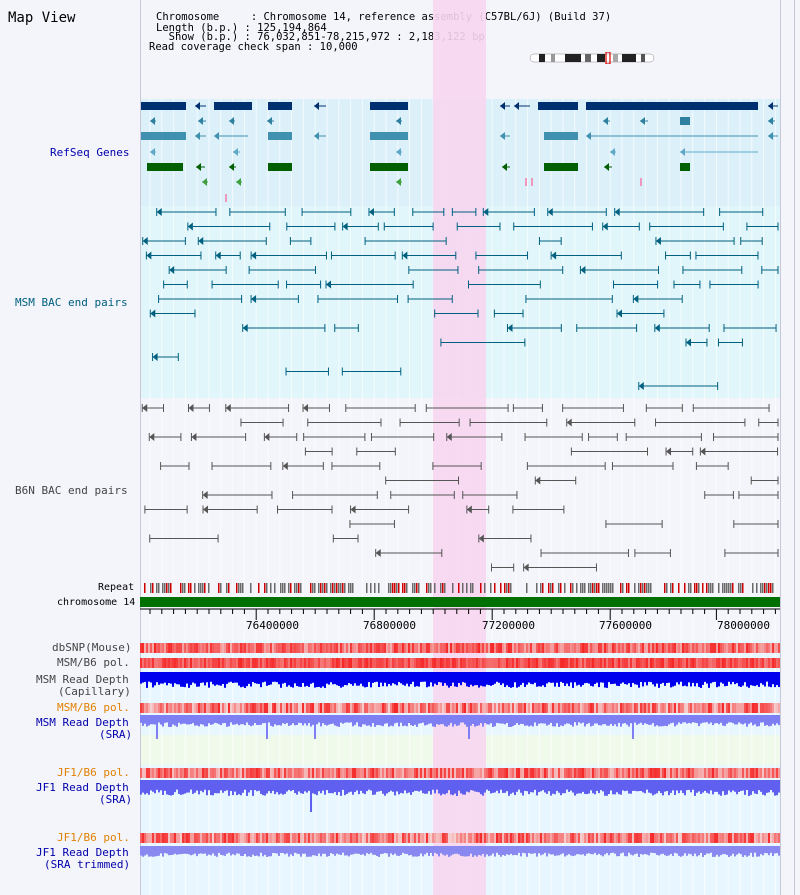  I want to click on track-label-b6n-bac: B6N BAC end pairs, so click(71, 490).